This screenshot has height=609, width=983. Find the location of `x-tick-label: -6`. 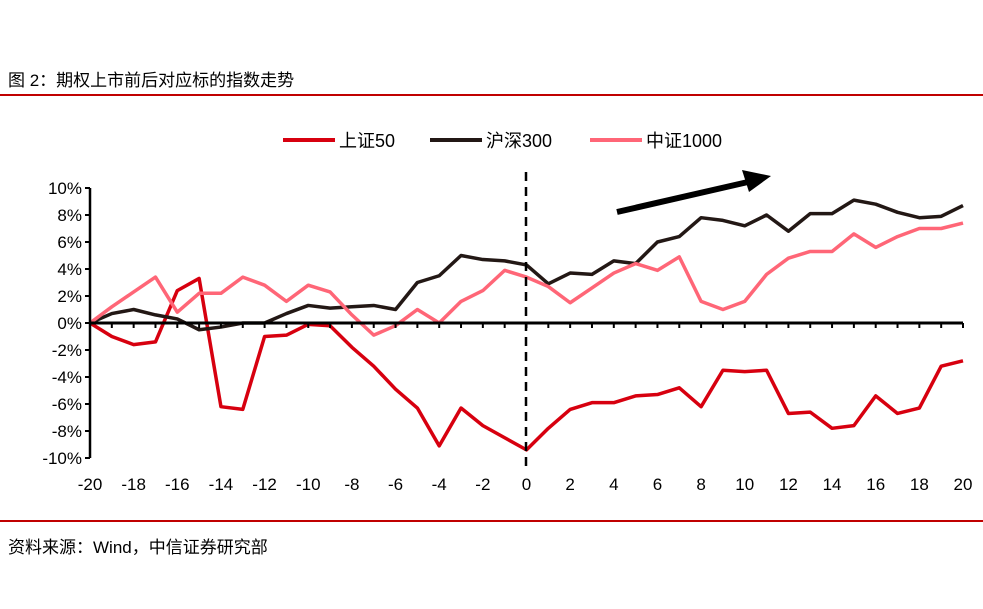

x-tick-label: -6 is located at coordinates (395, 484).